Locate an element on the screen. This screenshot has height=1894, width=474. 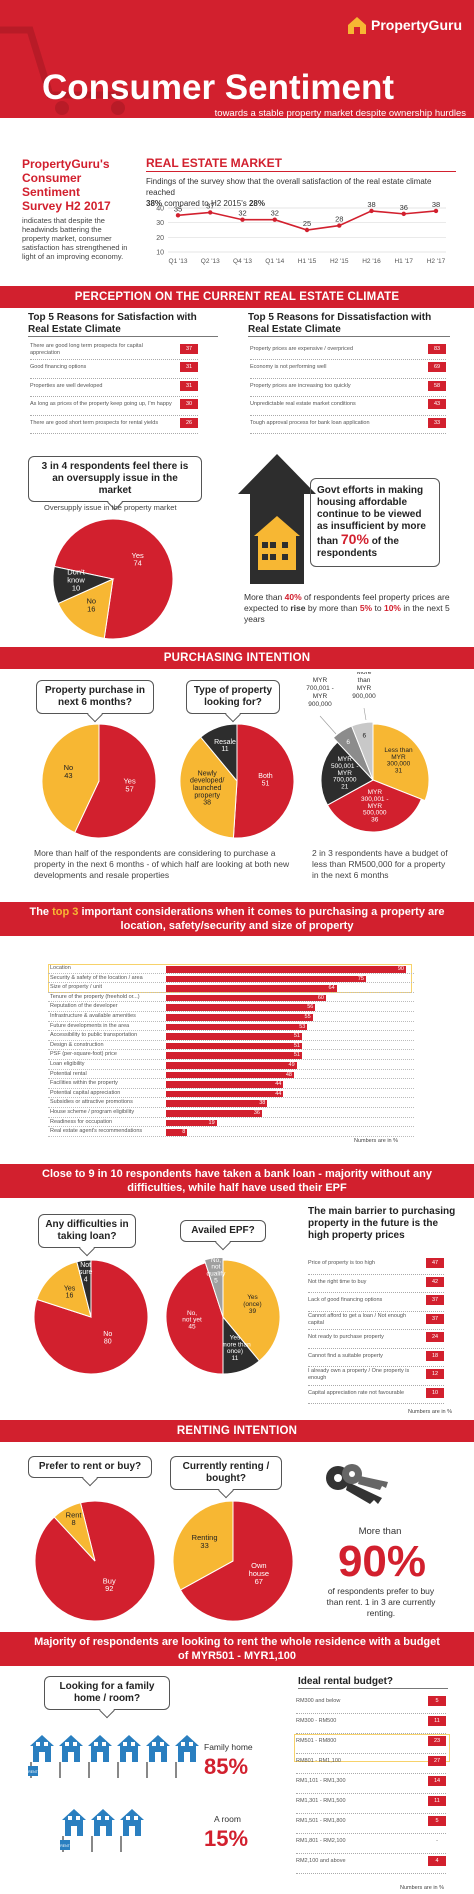
slice-value: 39 is located at coordinates (253, 1311).